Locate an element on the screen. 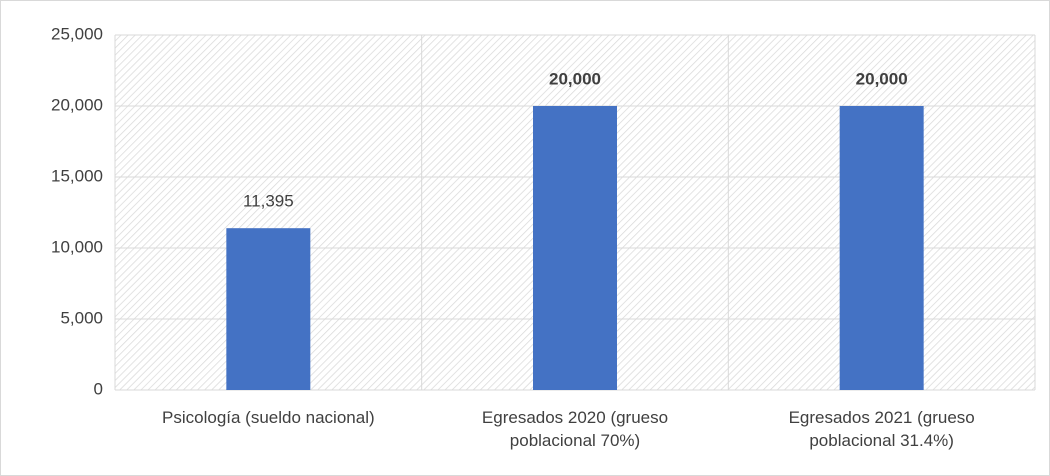  value-label: 11,395 is located at coordinates (268, 201).